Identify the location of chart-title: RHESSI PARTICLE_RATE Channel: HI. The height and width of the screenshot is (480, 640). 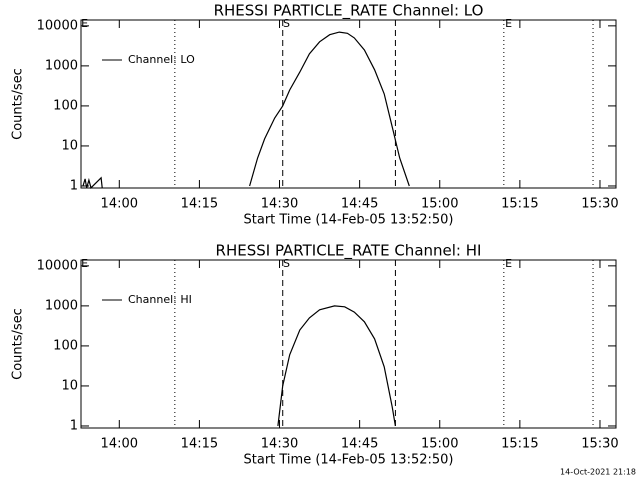
(349, 251).